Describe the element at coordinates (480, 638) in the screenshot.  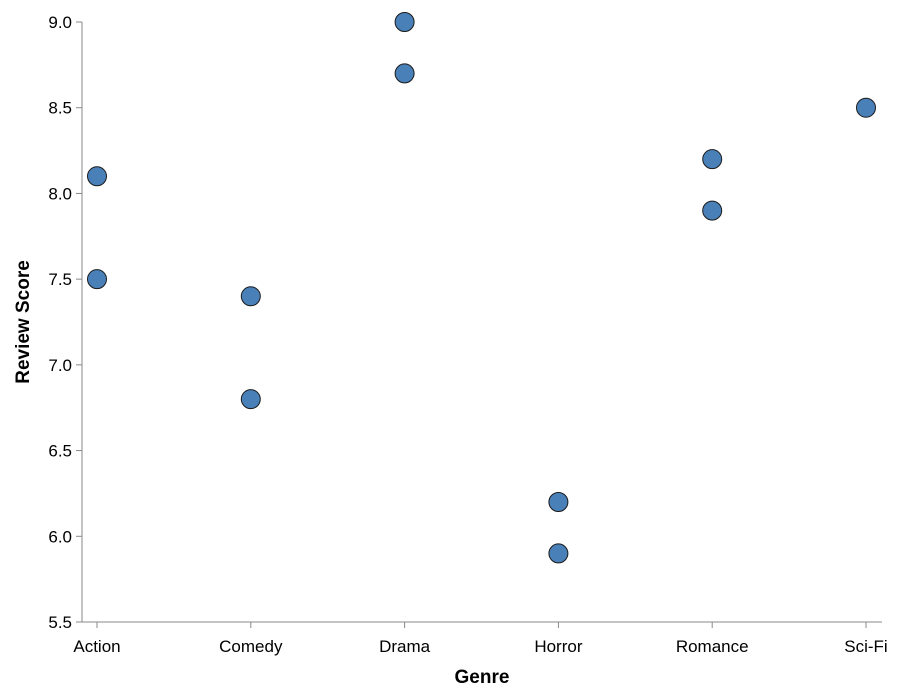
I see `x-axis: Action Comedy Drama Horror Romance Sci-Fi` at that location.